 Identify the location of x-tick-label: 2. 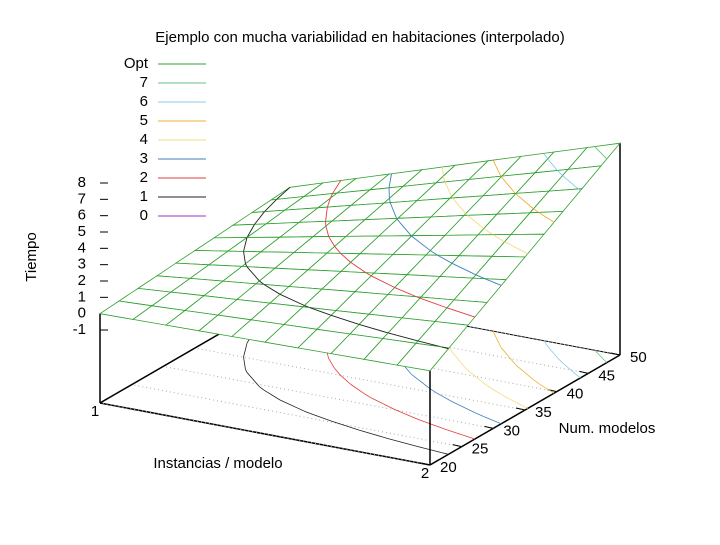
(425, 473).